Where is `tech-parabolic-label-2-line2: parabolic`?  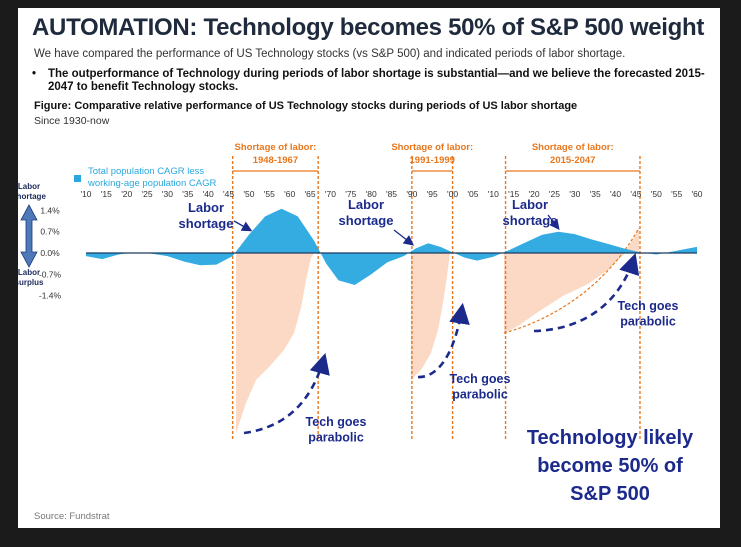 tech-parabolic-label-2-line2: parabolic is located at coordinates (480, 395).